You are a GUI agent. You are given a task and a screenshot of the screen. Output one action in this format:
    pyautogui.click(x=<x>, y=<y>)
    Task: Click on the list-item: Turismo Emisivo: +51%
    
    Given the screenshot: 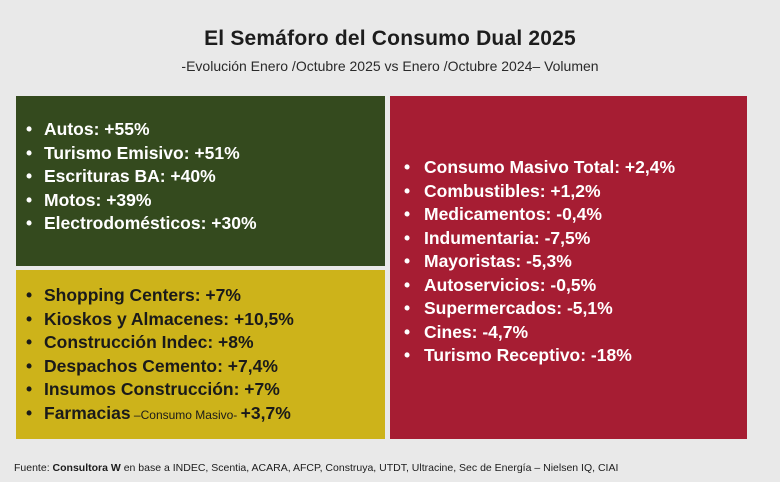 What is the action you would take?
    pyautogui.click(x=200, y=154)
    